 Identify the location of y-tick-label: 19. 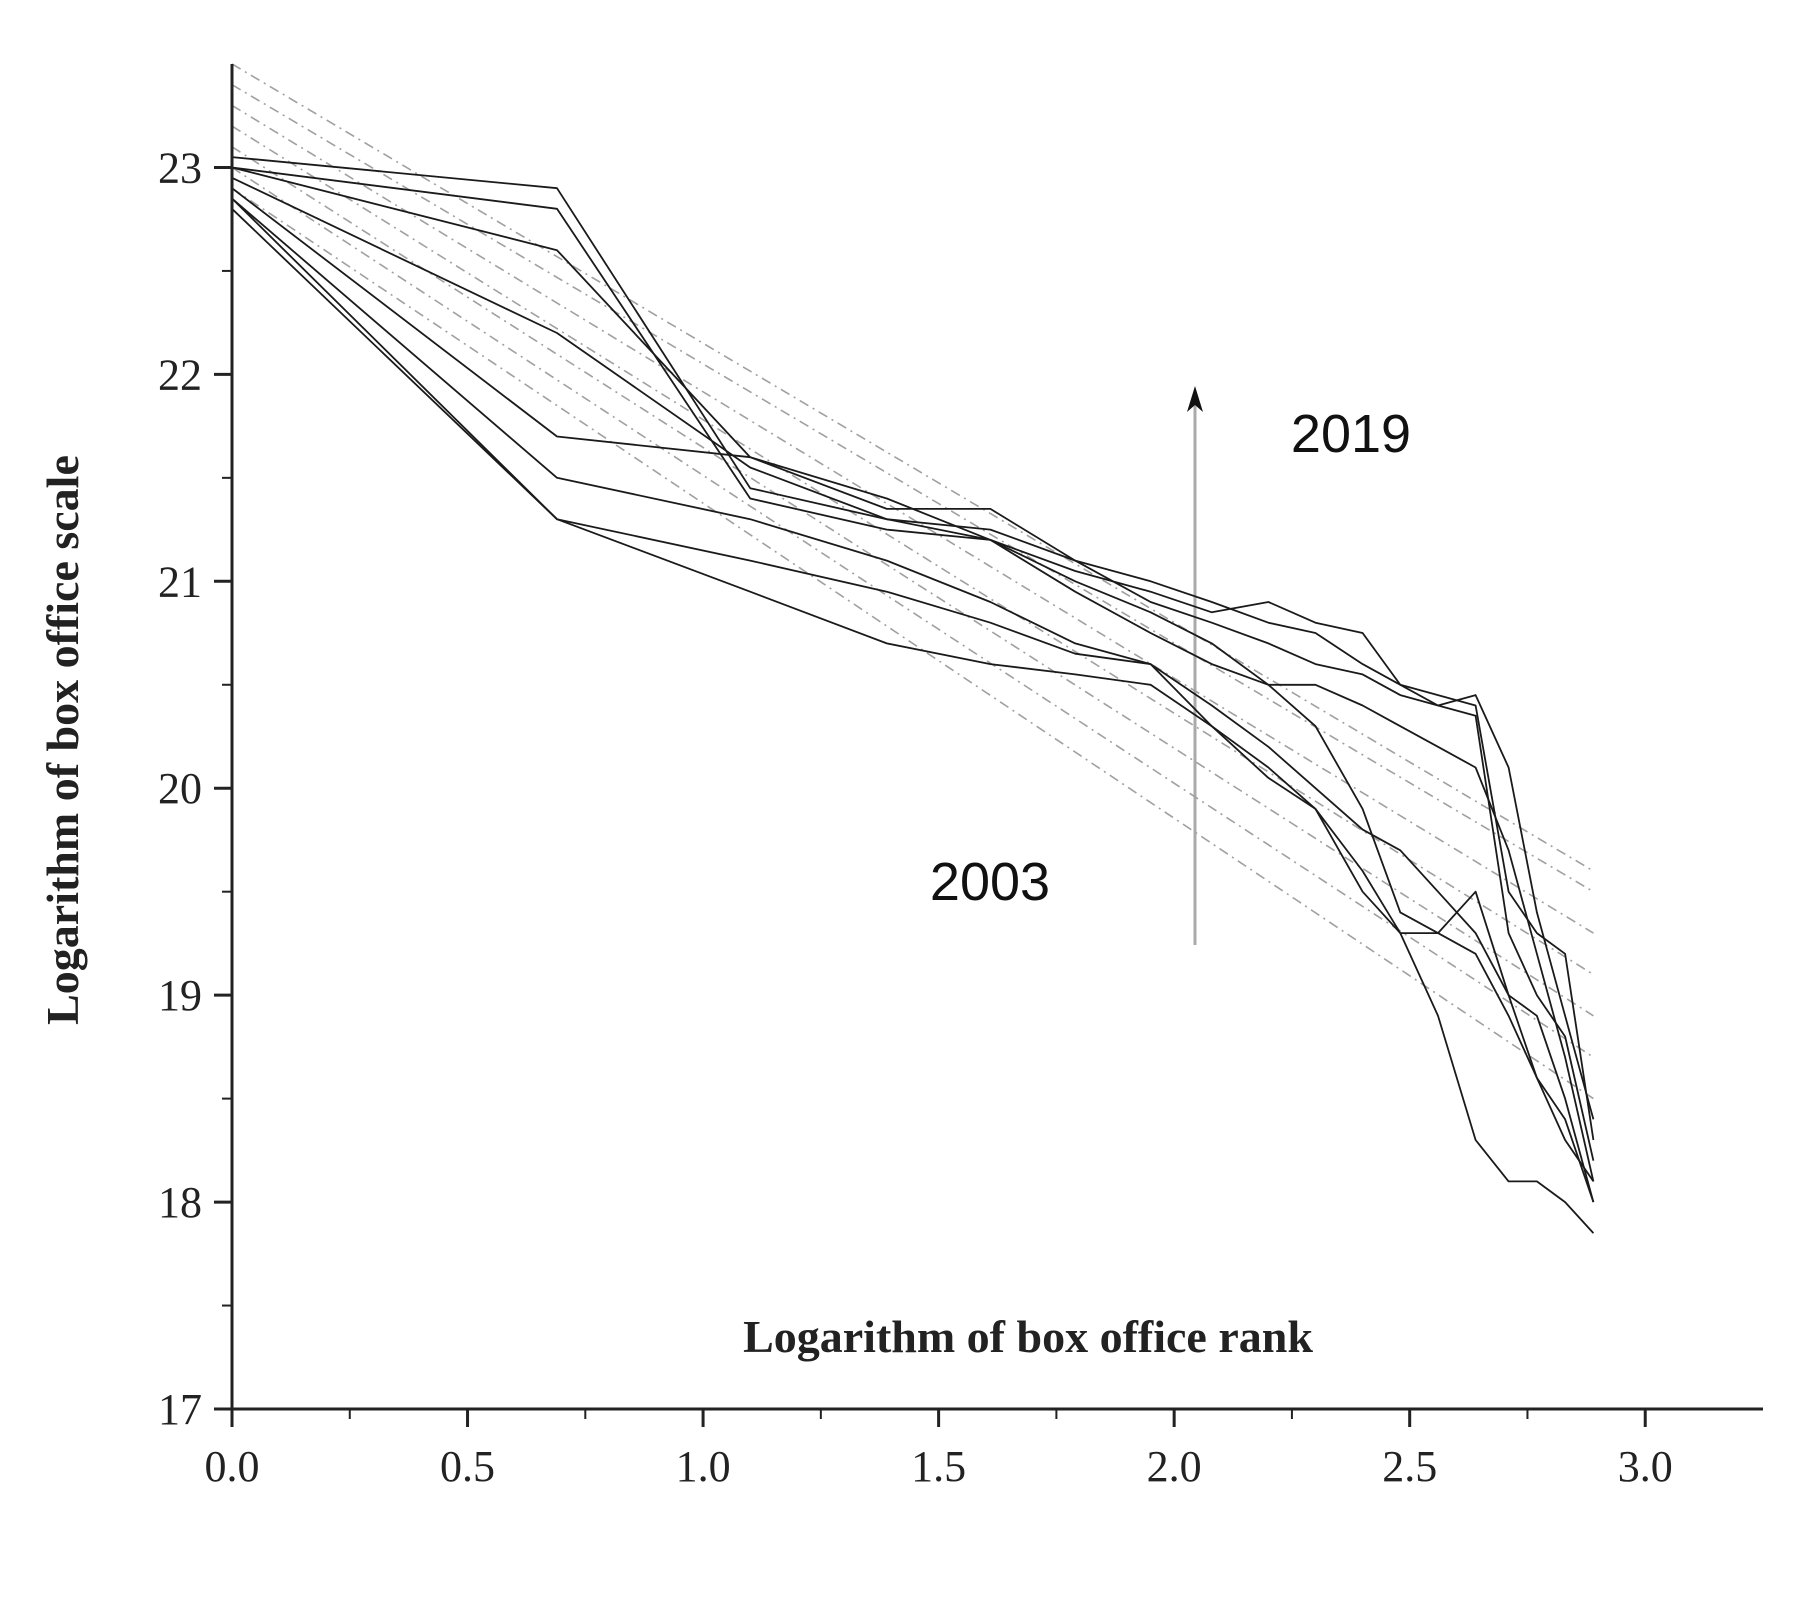
(180, 995).